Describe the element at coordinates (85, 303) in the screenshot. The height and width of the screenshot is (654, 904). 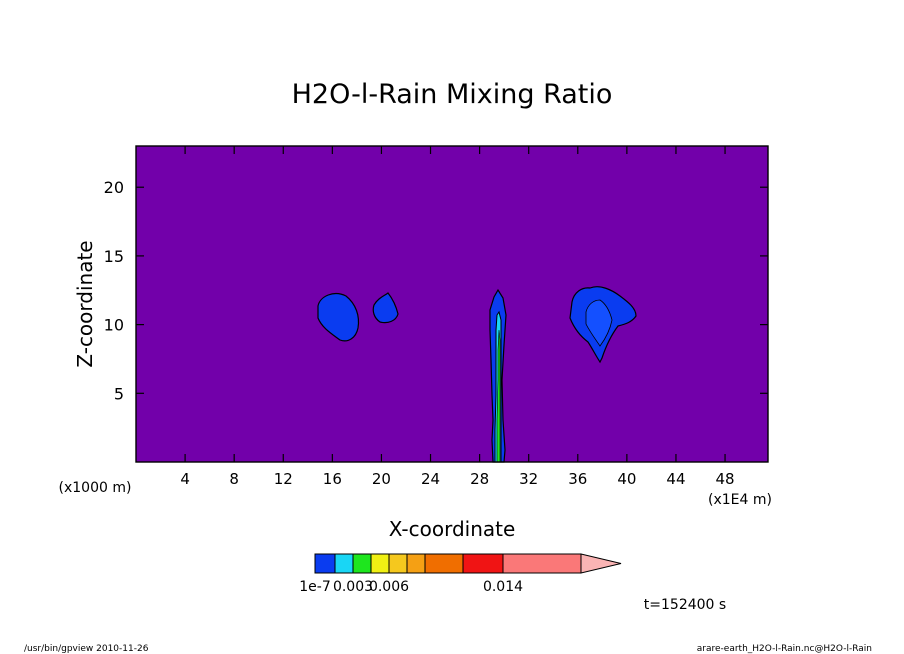
I see `y-axis-label: Z-coordinate` at that location.